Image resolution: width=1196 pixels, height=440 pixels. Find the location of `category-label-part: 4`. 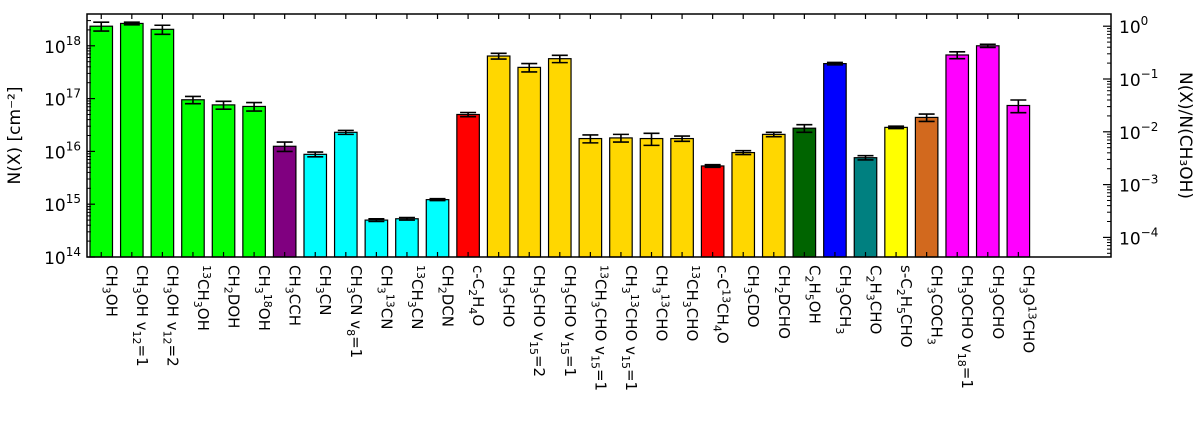

category-label-part: 4 is located at coordinates (717, 328).